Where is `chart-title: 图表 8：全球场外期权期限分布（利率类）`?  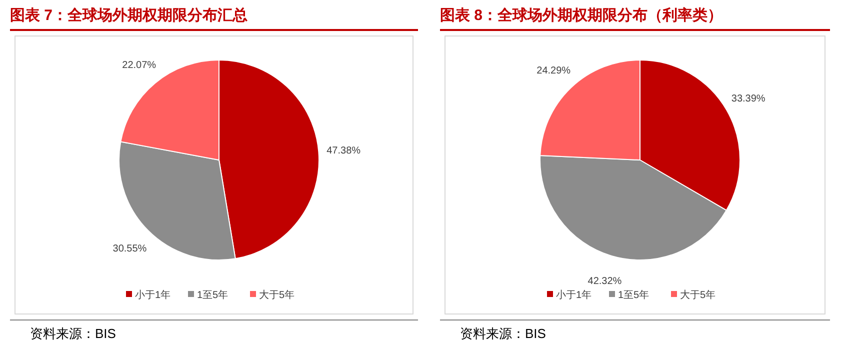 chart-title: 图表 8：全球场外期权期限分布（利率类） is located at coordinates (581, 15).